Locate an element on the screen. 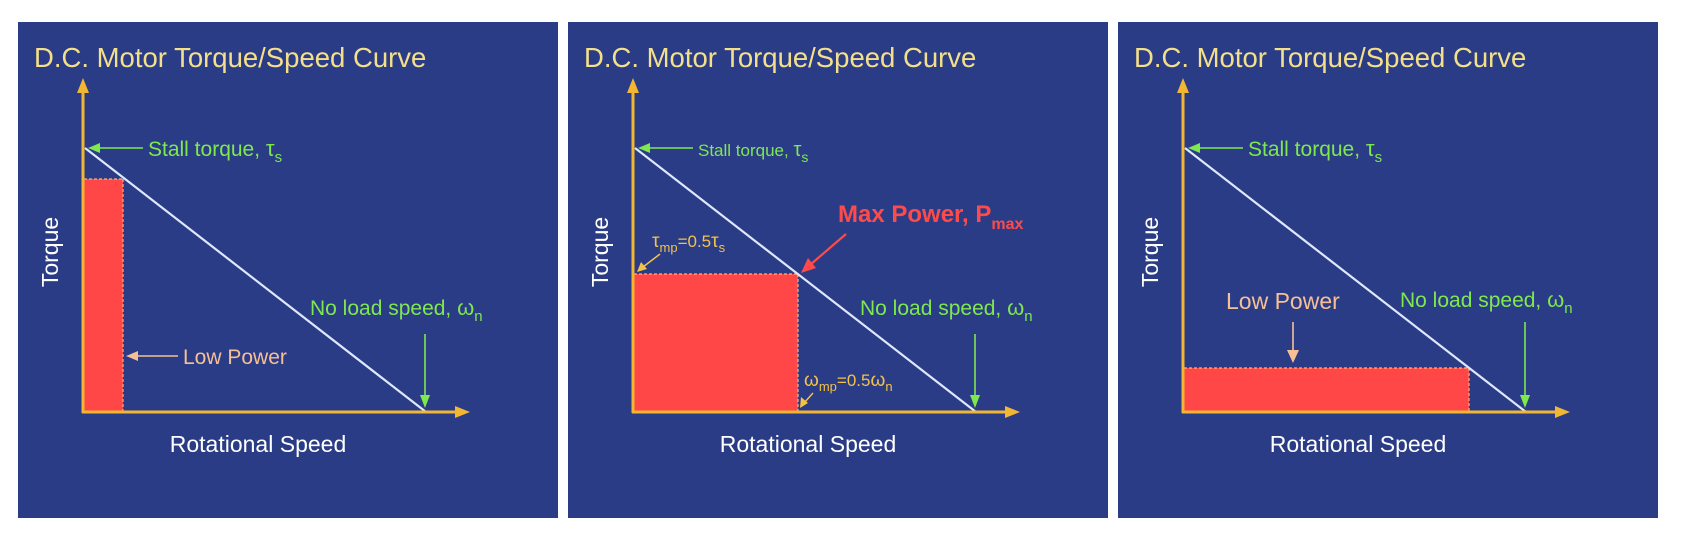  tau-mp-pointer-line is located at coordinates (651, 260).